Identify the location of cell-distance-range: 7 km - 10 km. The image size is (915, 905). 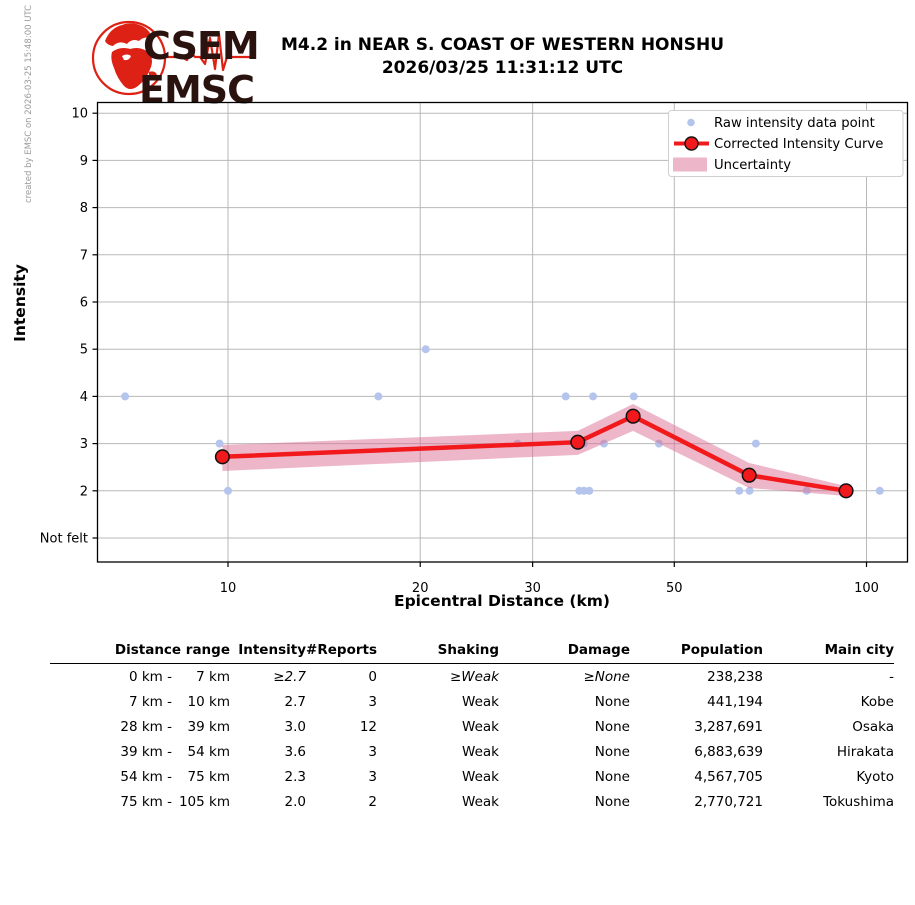
(140, 702).